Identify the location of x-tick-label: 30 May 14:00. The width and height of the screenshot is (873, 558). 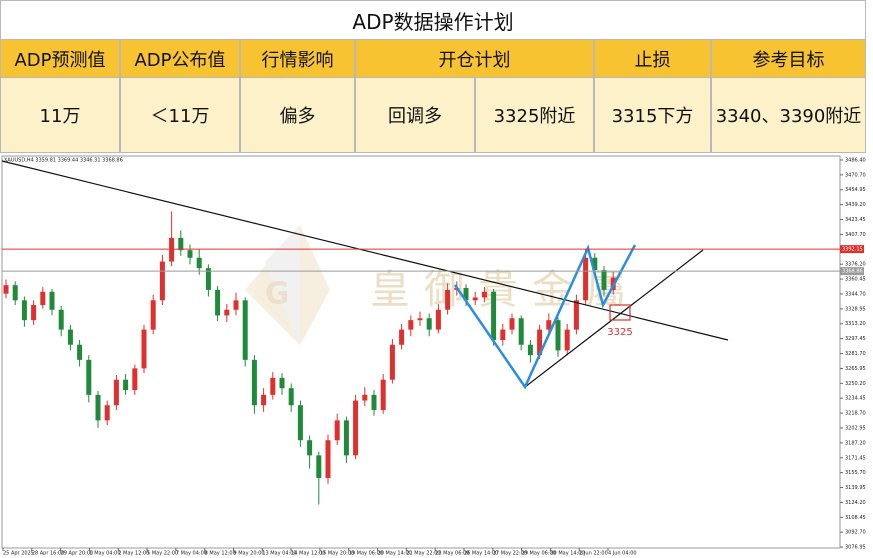
(567, 554).